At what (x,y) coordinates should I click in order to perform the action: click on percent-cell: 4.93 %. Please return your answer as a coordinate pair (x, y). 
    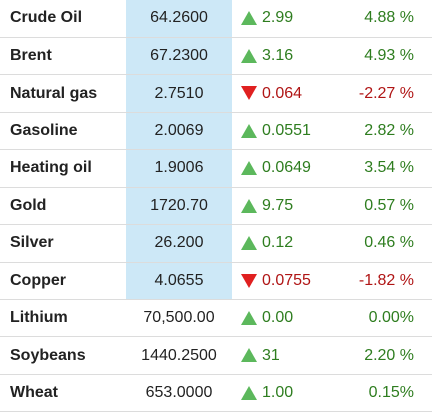
    Looking at the image, I should click on (389, 56).